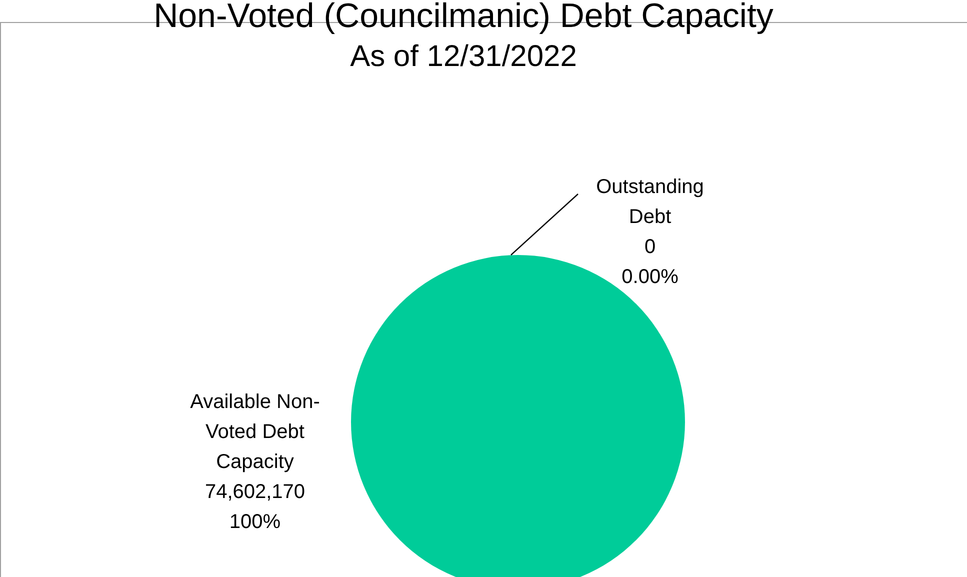 The image size is (967, 577). What do you see at coordinates (650, 202) in the screenshot?
I see `category-label: Outstanding Debt` at bounding box center [650, 202].